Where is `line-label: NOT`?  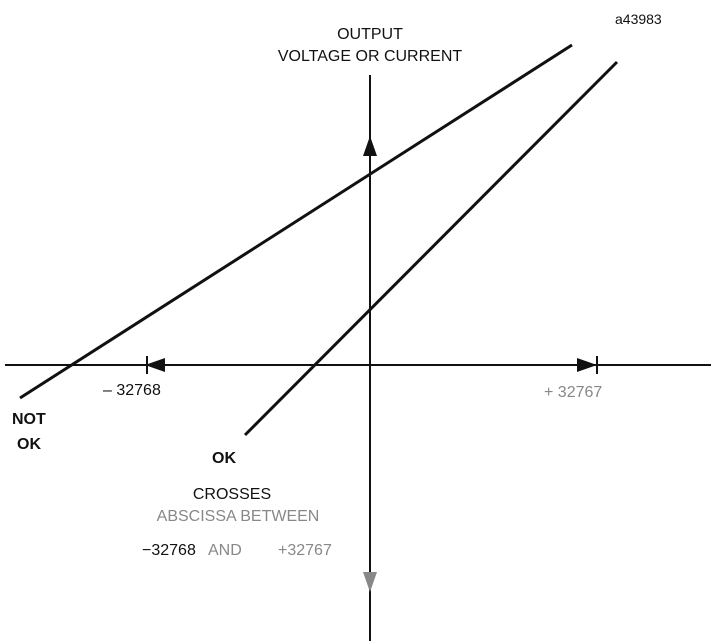
line-label: NOT is located at coordinates (29, 419).